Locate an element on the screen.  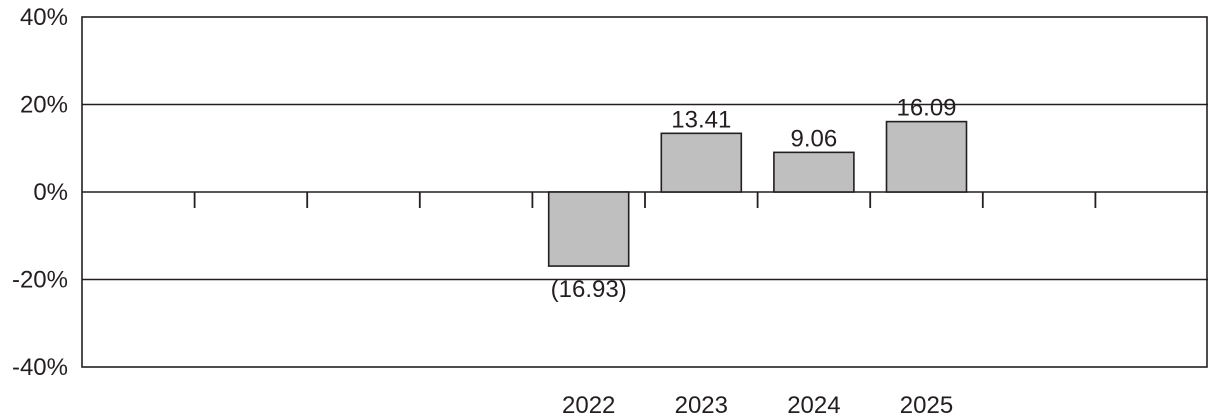
bars is located at coordinates (757, 193).